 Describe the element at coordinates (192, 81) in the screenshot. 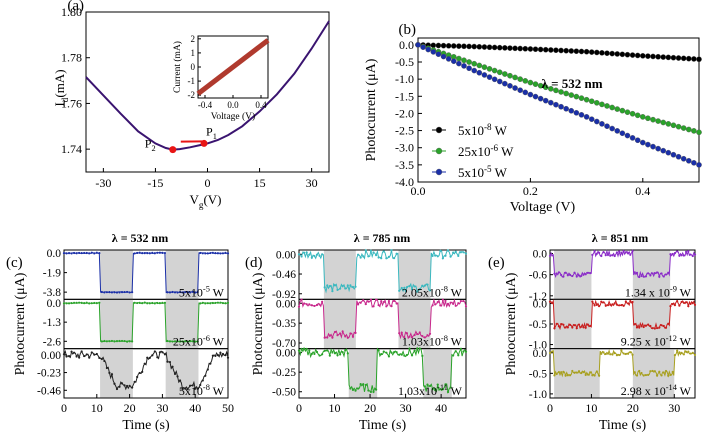

I see `inset-ytick-label: -1` at that location.